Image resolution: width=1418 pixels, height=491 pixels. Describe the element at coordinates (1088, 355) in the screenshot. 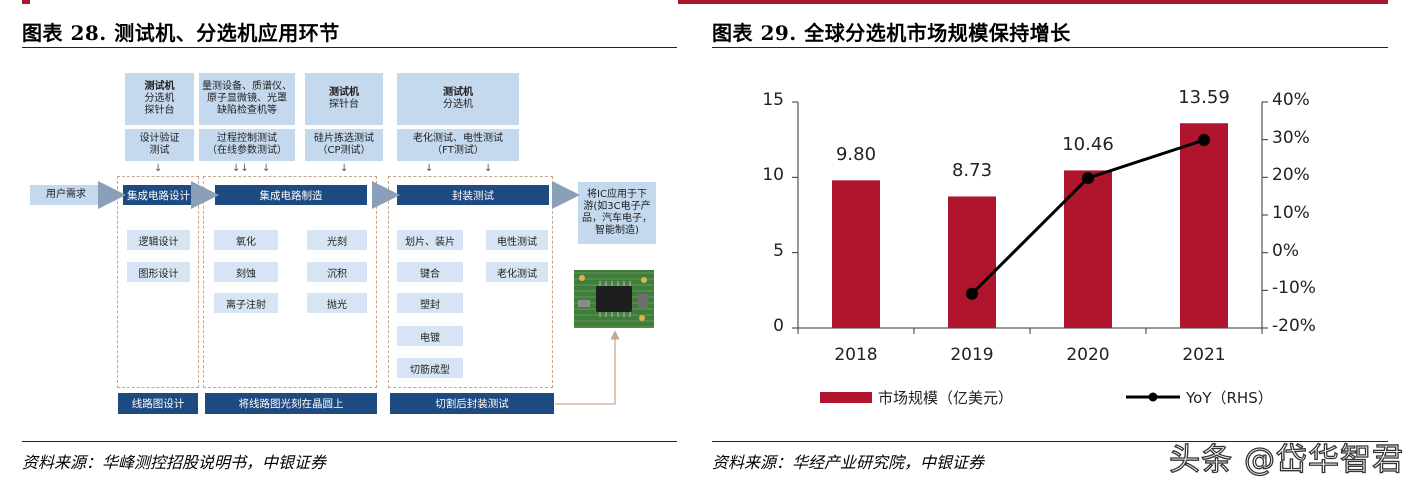

I see `x-tick-label: 2020` at that location.